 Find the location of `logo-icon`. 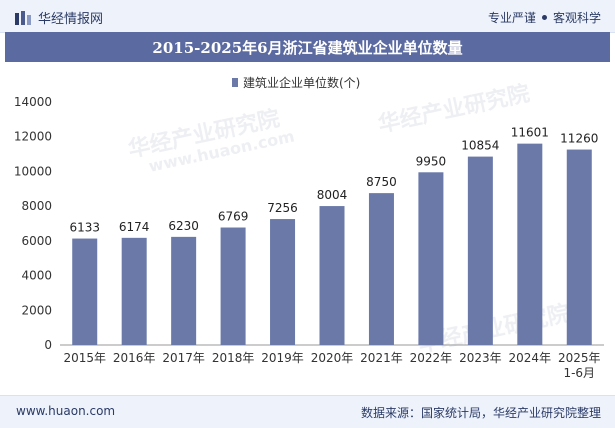

logo-icon is located at coordinates (23, 17).